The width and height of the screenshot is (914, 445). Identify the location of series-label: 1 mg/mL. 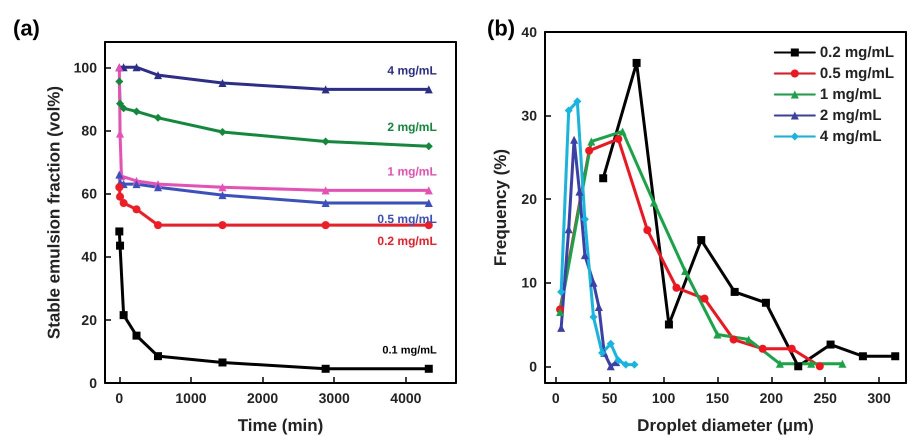
(412, 171).